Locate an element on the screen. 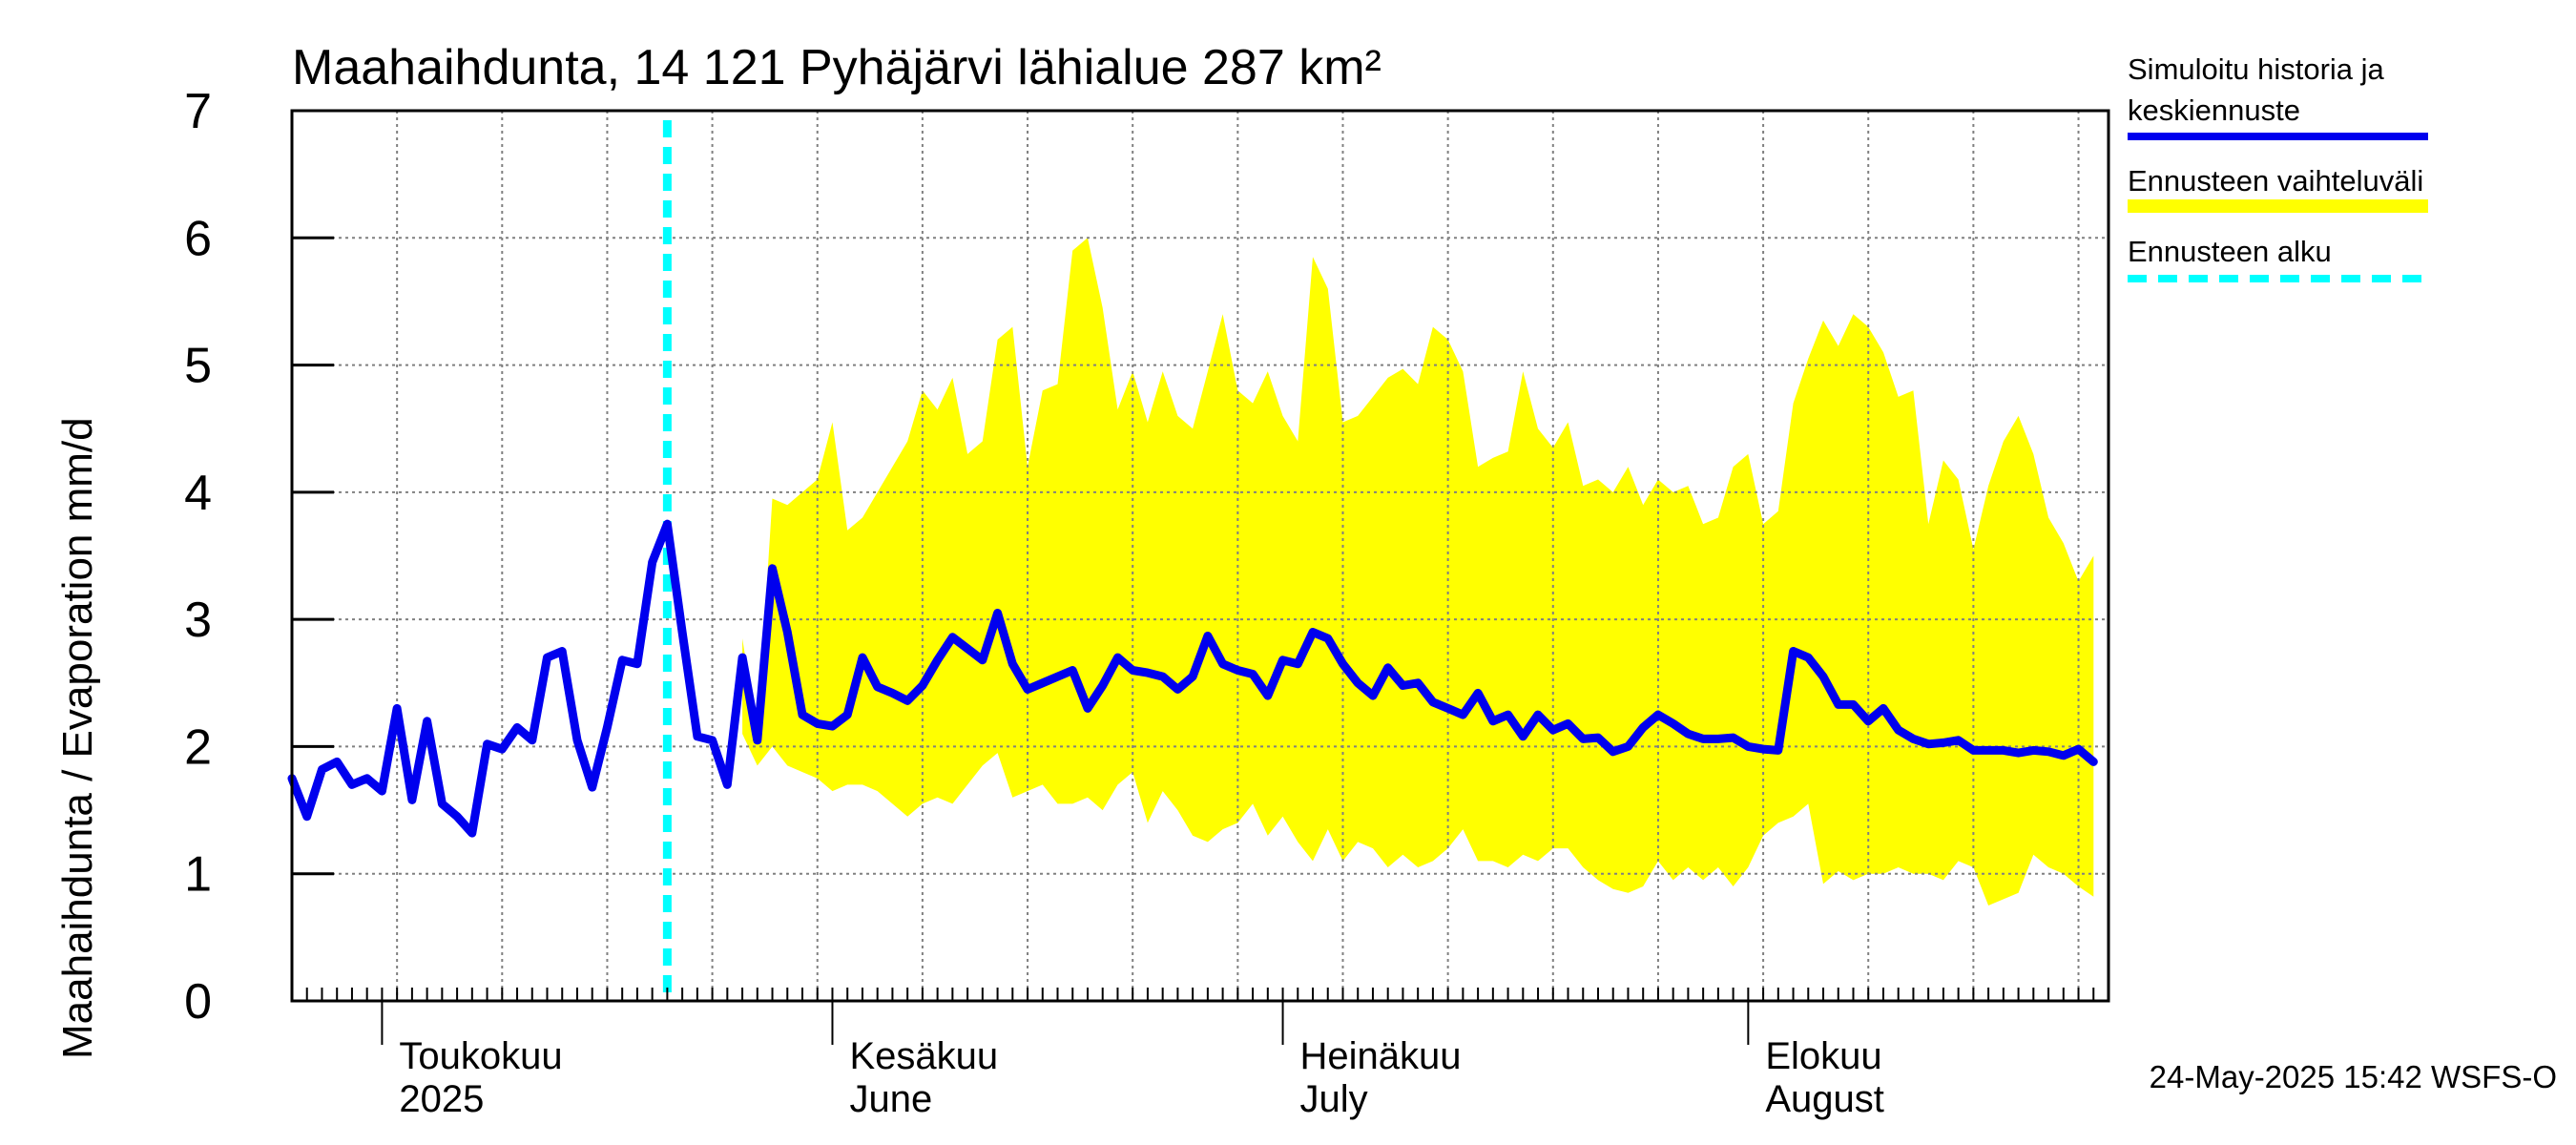 Image resolution: width=2576 pixels, height=1145 pixels. month-label-secondary: July is located at coordinates (1334, 1099).